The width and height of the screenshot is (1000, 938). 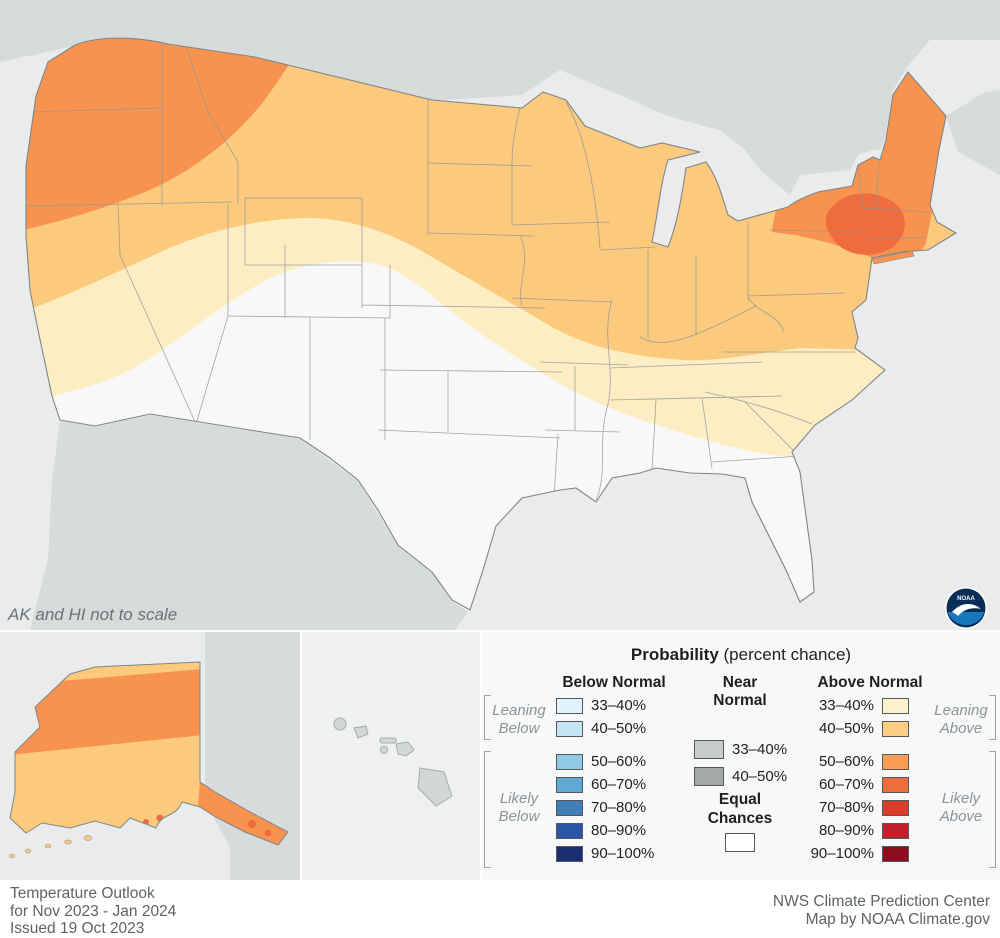 What do you see at coordinates (740, 691) in the screenshot?
I see `near-normal-header: Near Normal` at bounding box center [740, 691].